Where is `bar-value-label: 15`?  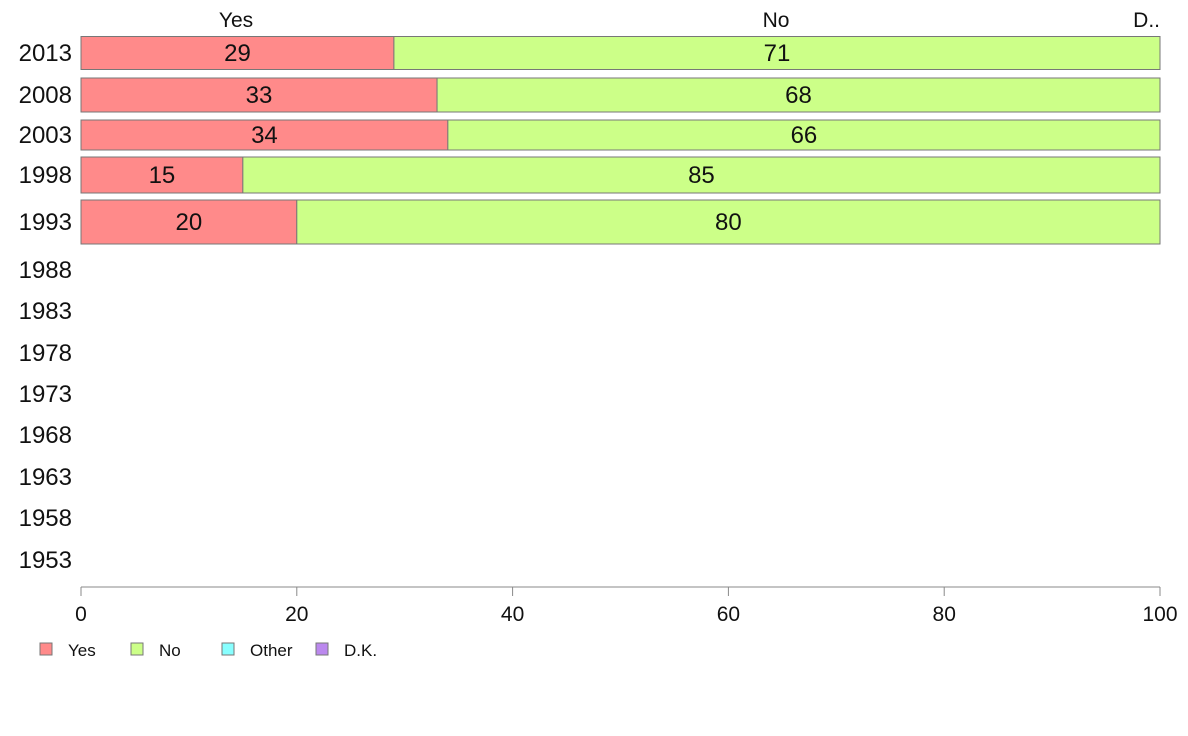
bar-value-label: 15 is located at coordinates (162, 175).